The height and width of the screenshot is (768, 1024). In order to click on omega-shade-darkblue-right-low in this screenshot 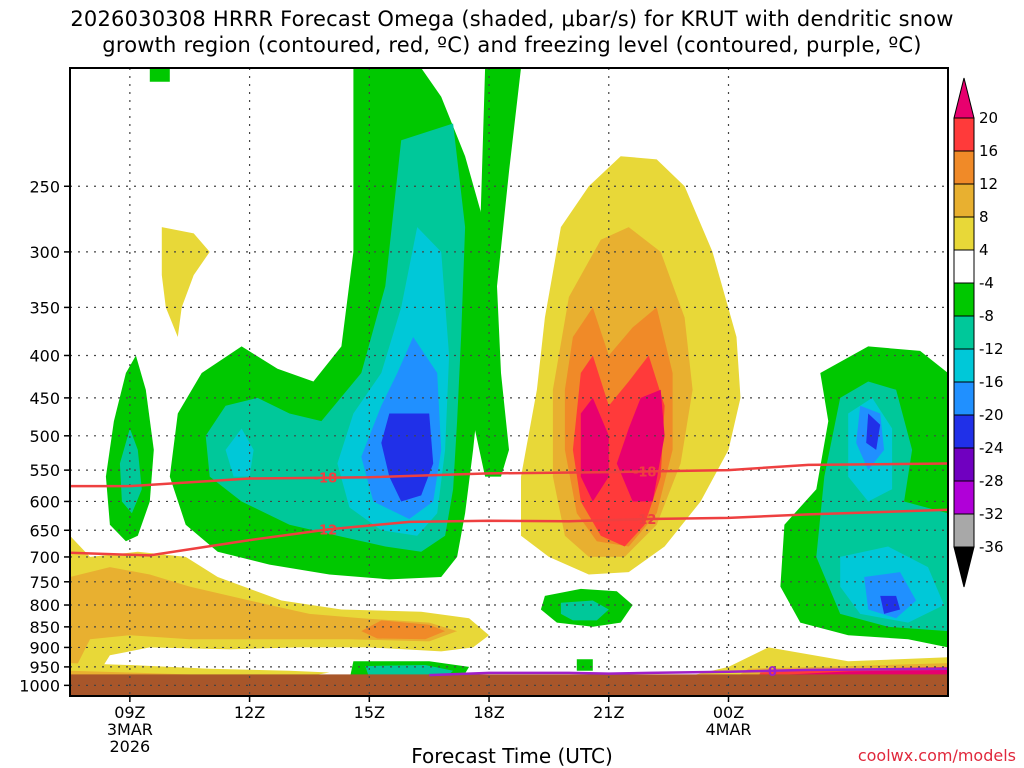, I will do `click(890, 604)`.